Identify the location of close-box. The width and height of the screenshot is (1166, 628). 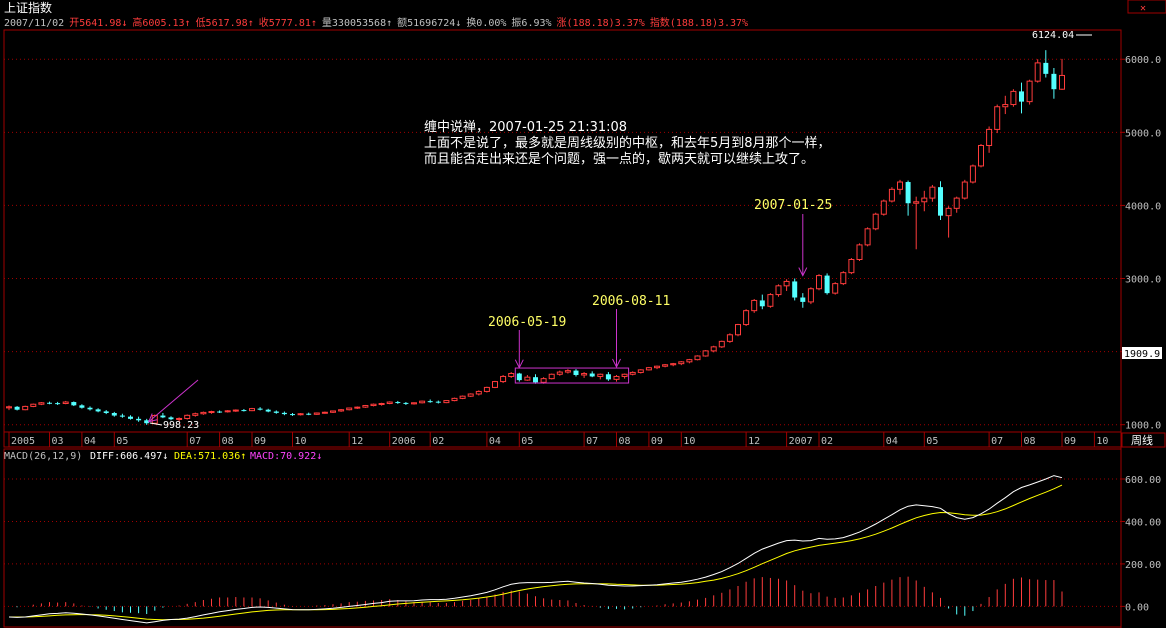
(1146, 7).